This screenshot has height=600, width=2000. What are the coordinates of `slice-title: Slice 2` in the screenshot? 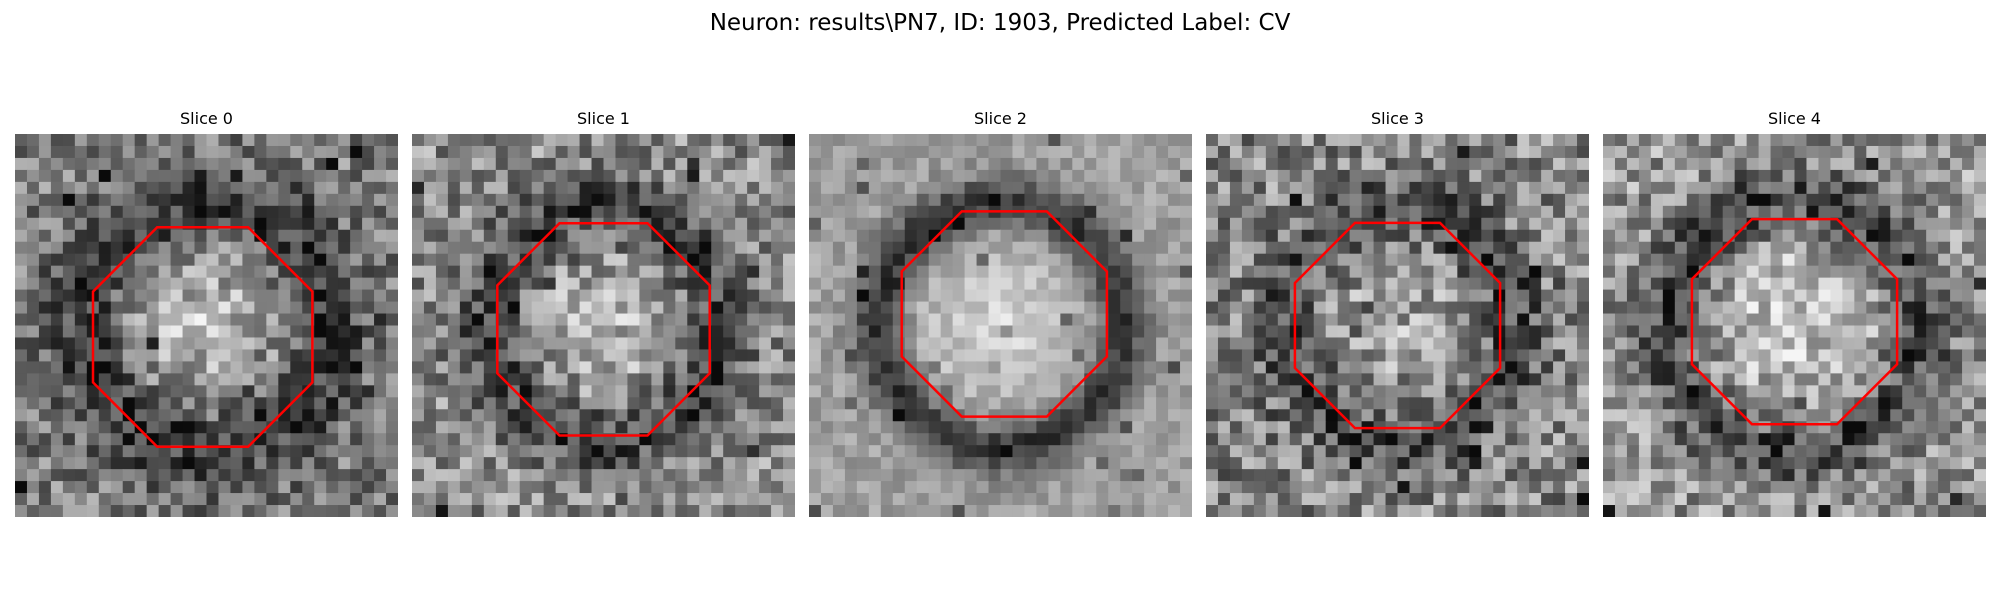 It's located at (1000, 118).